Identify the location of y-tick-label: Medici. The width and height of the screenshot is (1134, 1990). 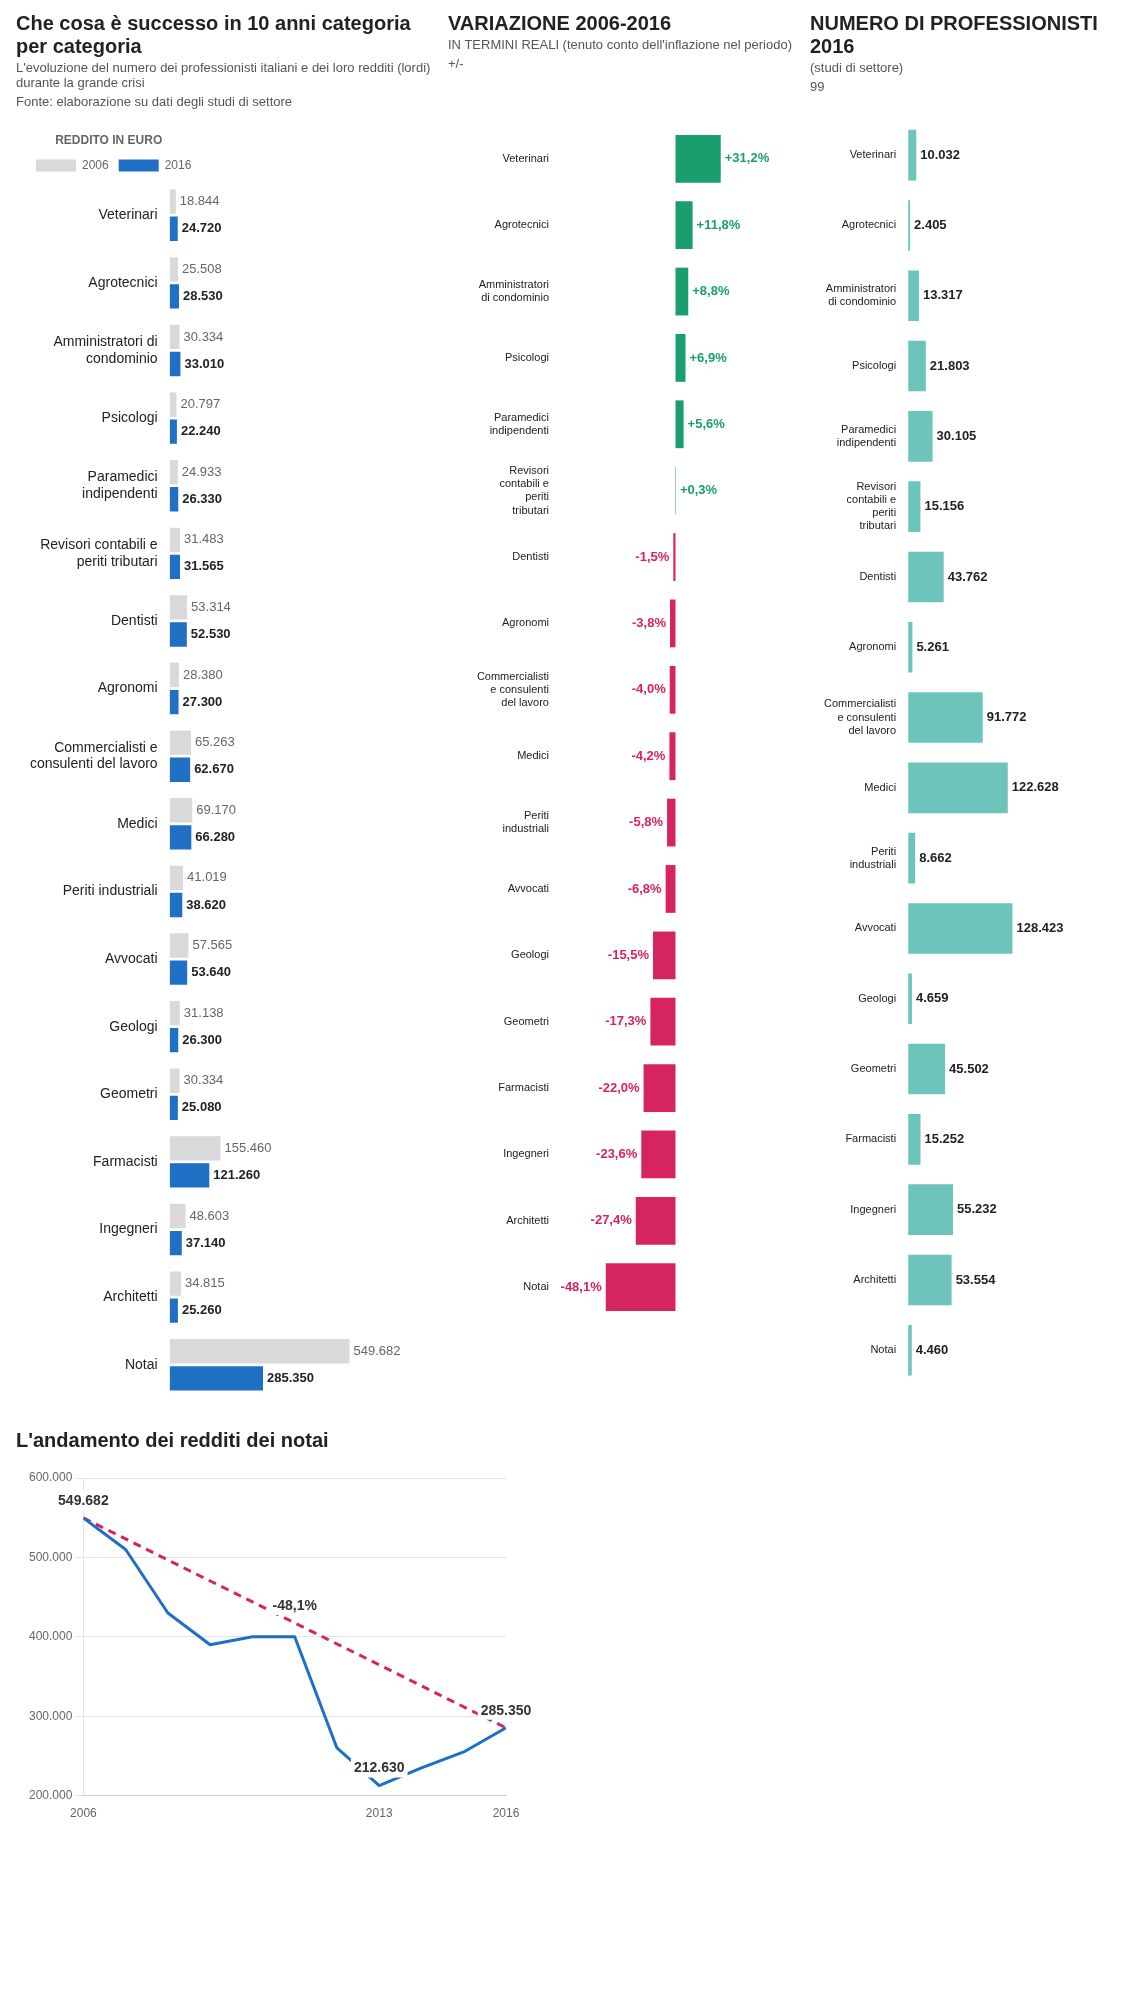
(880, 786).